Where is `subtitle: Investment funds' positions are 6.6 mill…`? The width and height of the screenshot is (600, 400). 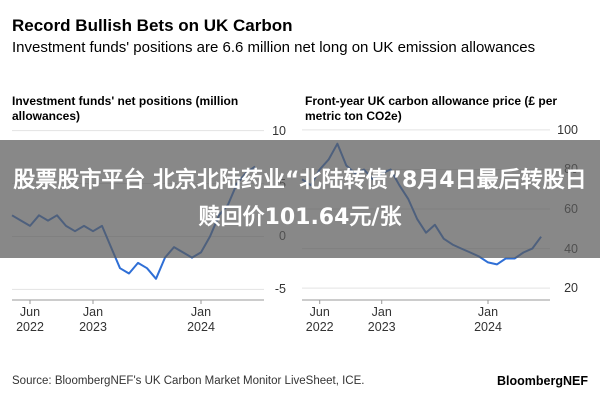 subtitle: Investment funds' positions are 6.6 mill… is located at coordinates (274, 47).